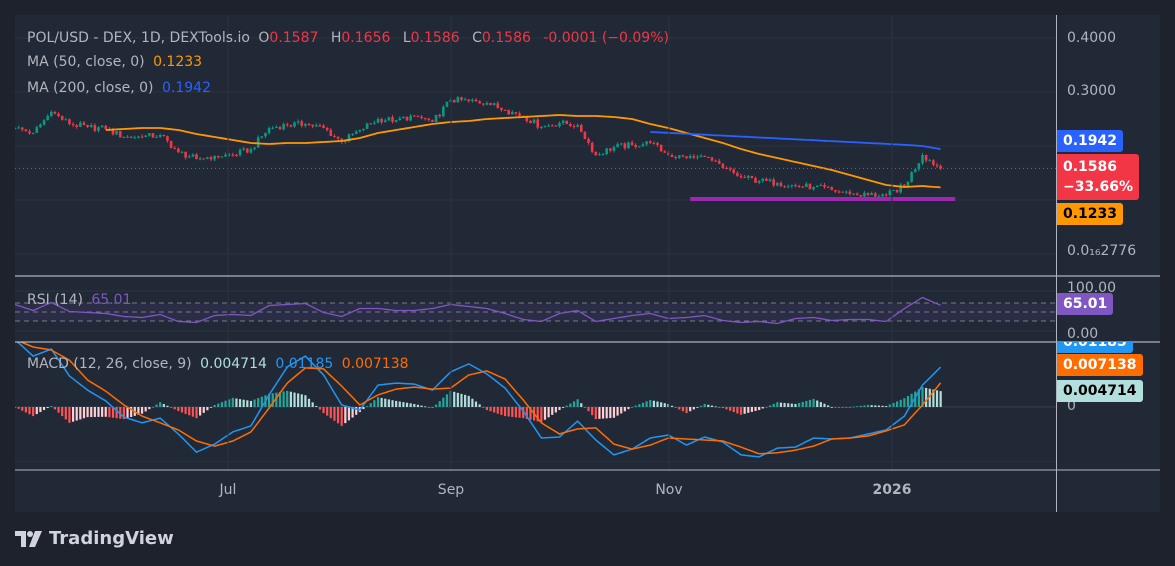  I want to click on ma50-value: 0.1233, so click(178, 62).